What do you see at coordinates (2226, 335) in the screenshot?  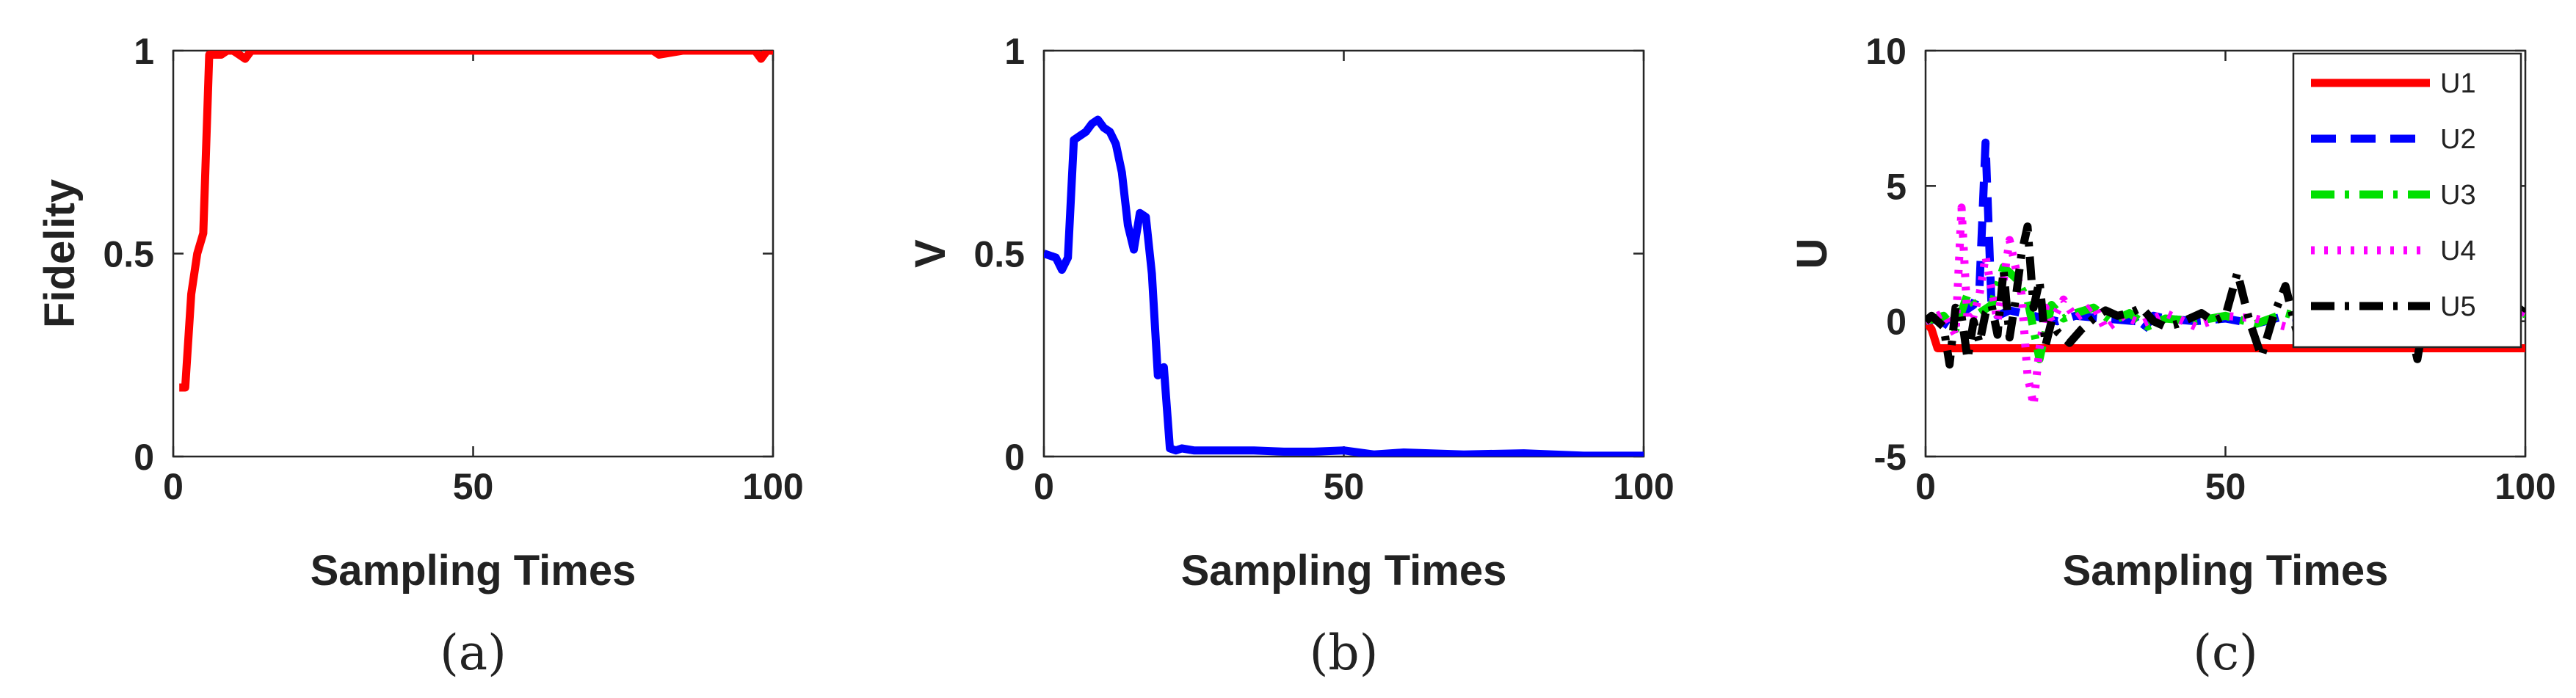 I see `series-line-u1` at bounding box center [2226, 335].